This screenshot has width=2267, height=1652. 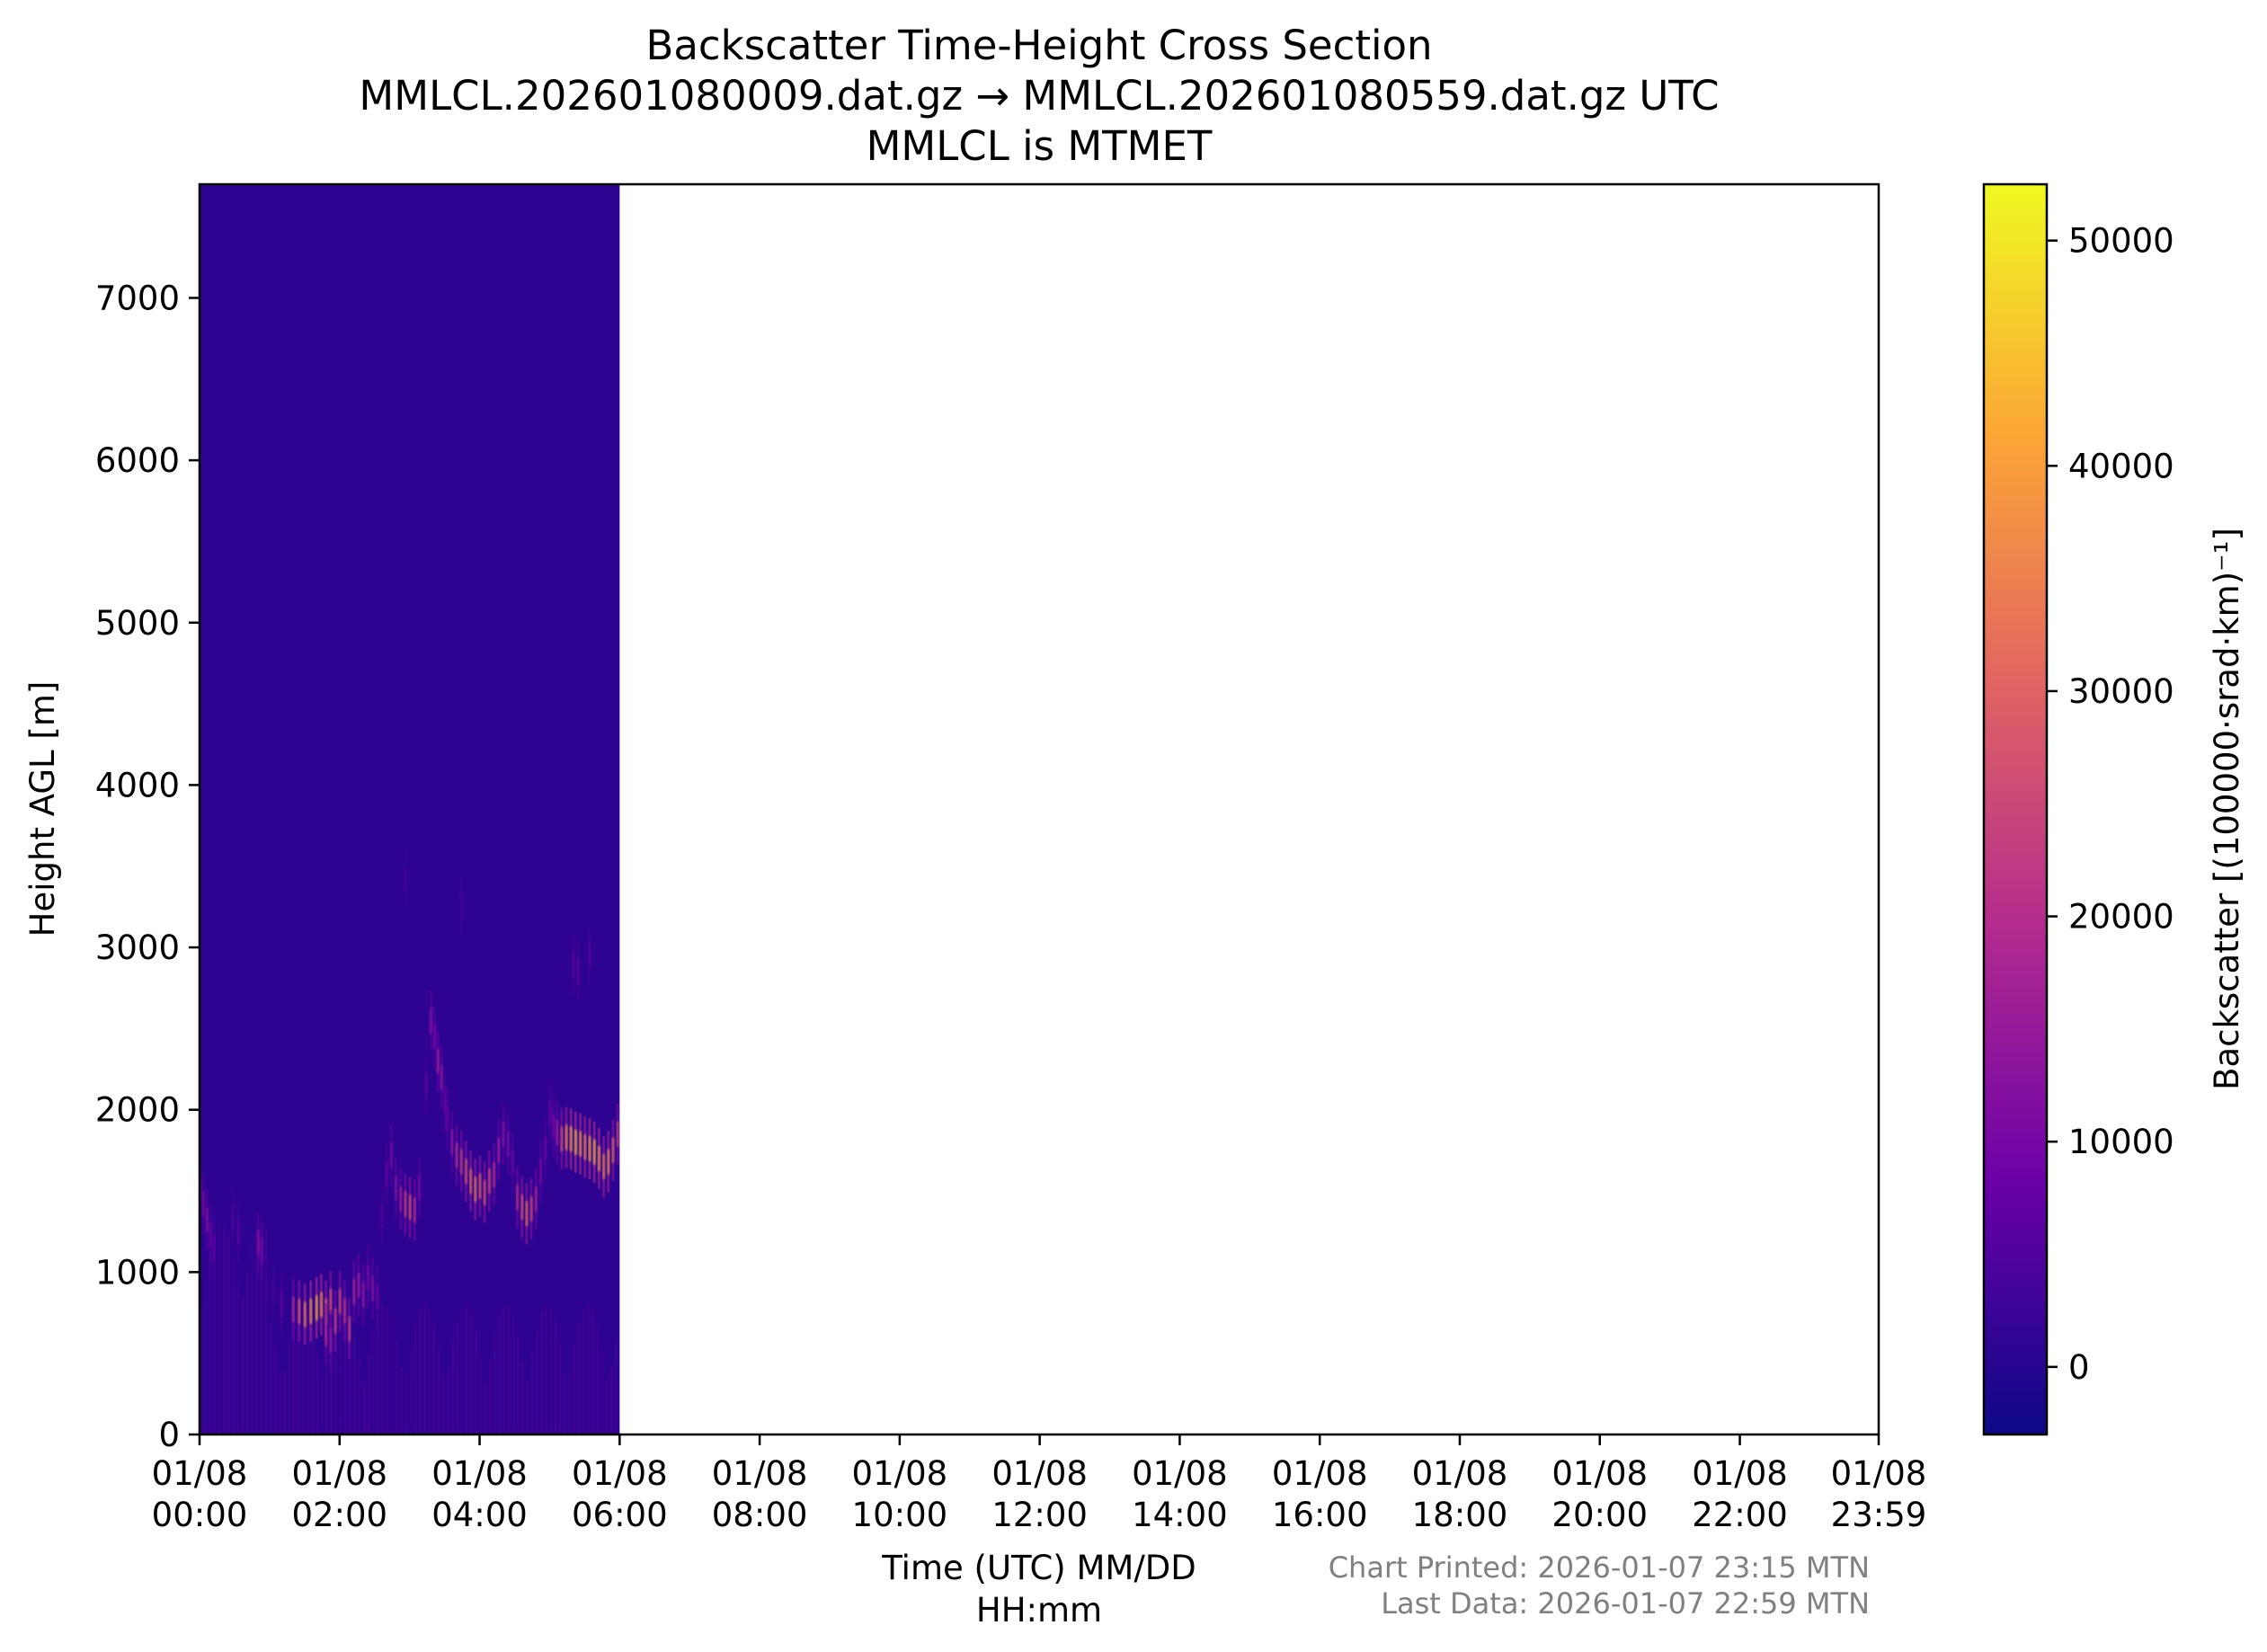 What do you see at coordinates (1740, 1515) in the screenshot?
I see `x-tick-time: 22:00` at bounding box center [1740, 1515].